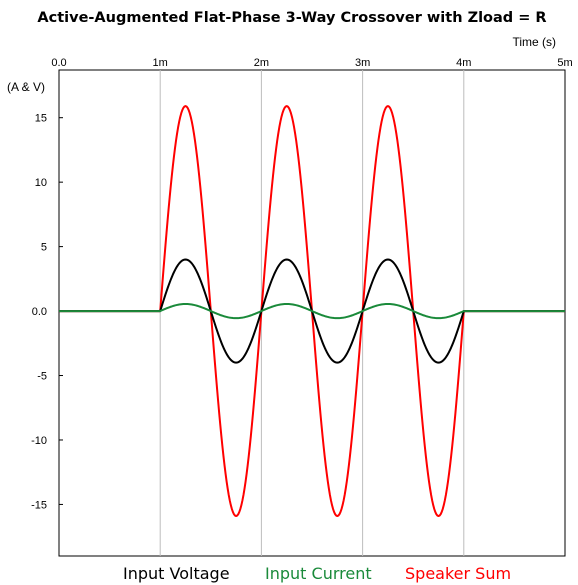 Image resolution: width=578 pixels, height=585 pixels. Describe the element at coordinates (41, 183) in the screenshot. I see `y-tick-label: 10` at that location.